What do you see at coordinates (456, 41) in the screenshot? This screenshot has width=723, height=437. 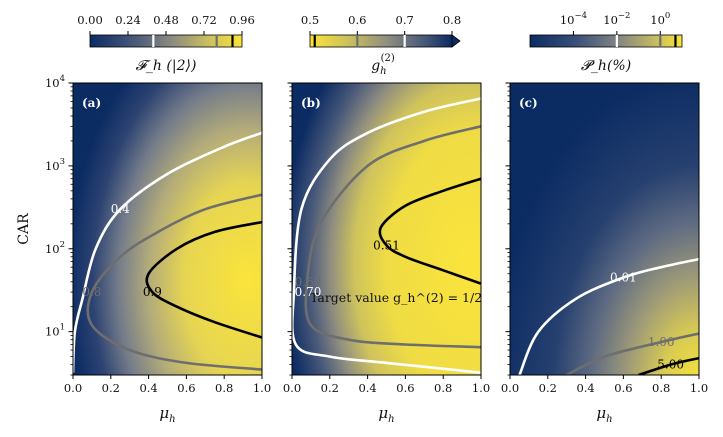 I see `colorbar-b-extend-arrow` at bounding box center [456, 41].